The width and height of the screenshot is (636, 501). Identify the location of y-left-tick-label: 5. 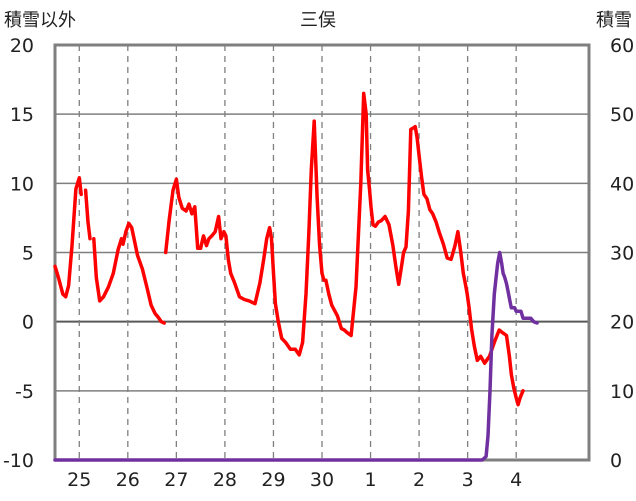
(28, 254).